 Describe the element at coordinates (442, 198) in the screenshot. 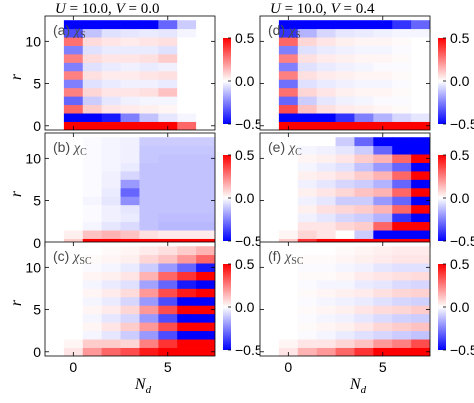

I see `colorbar` at that location.